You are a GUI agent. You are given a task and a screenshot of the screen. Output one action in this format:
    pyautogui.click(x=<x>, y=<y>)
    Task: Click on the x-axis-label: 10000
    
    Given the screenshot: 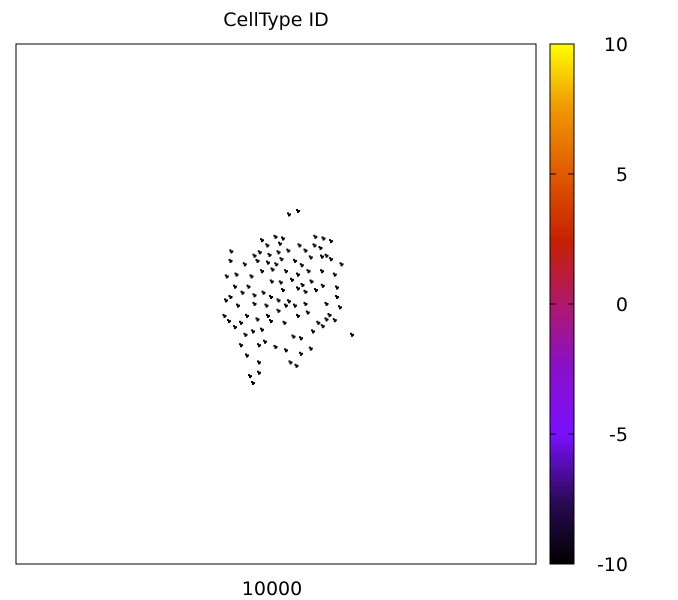 What is the action you would take?
    pyautogui.click(x=272, y=589)
    